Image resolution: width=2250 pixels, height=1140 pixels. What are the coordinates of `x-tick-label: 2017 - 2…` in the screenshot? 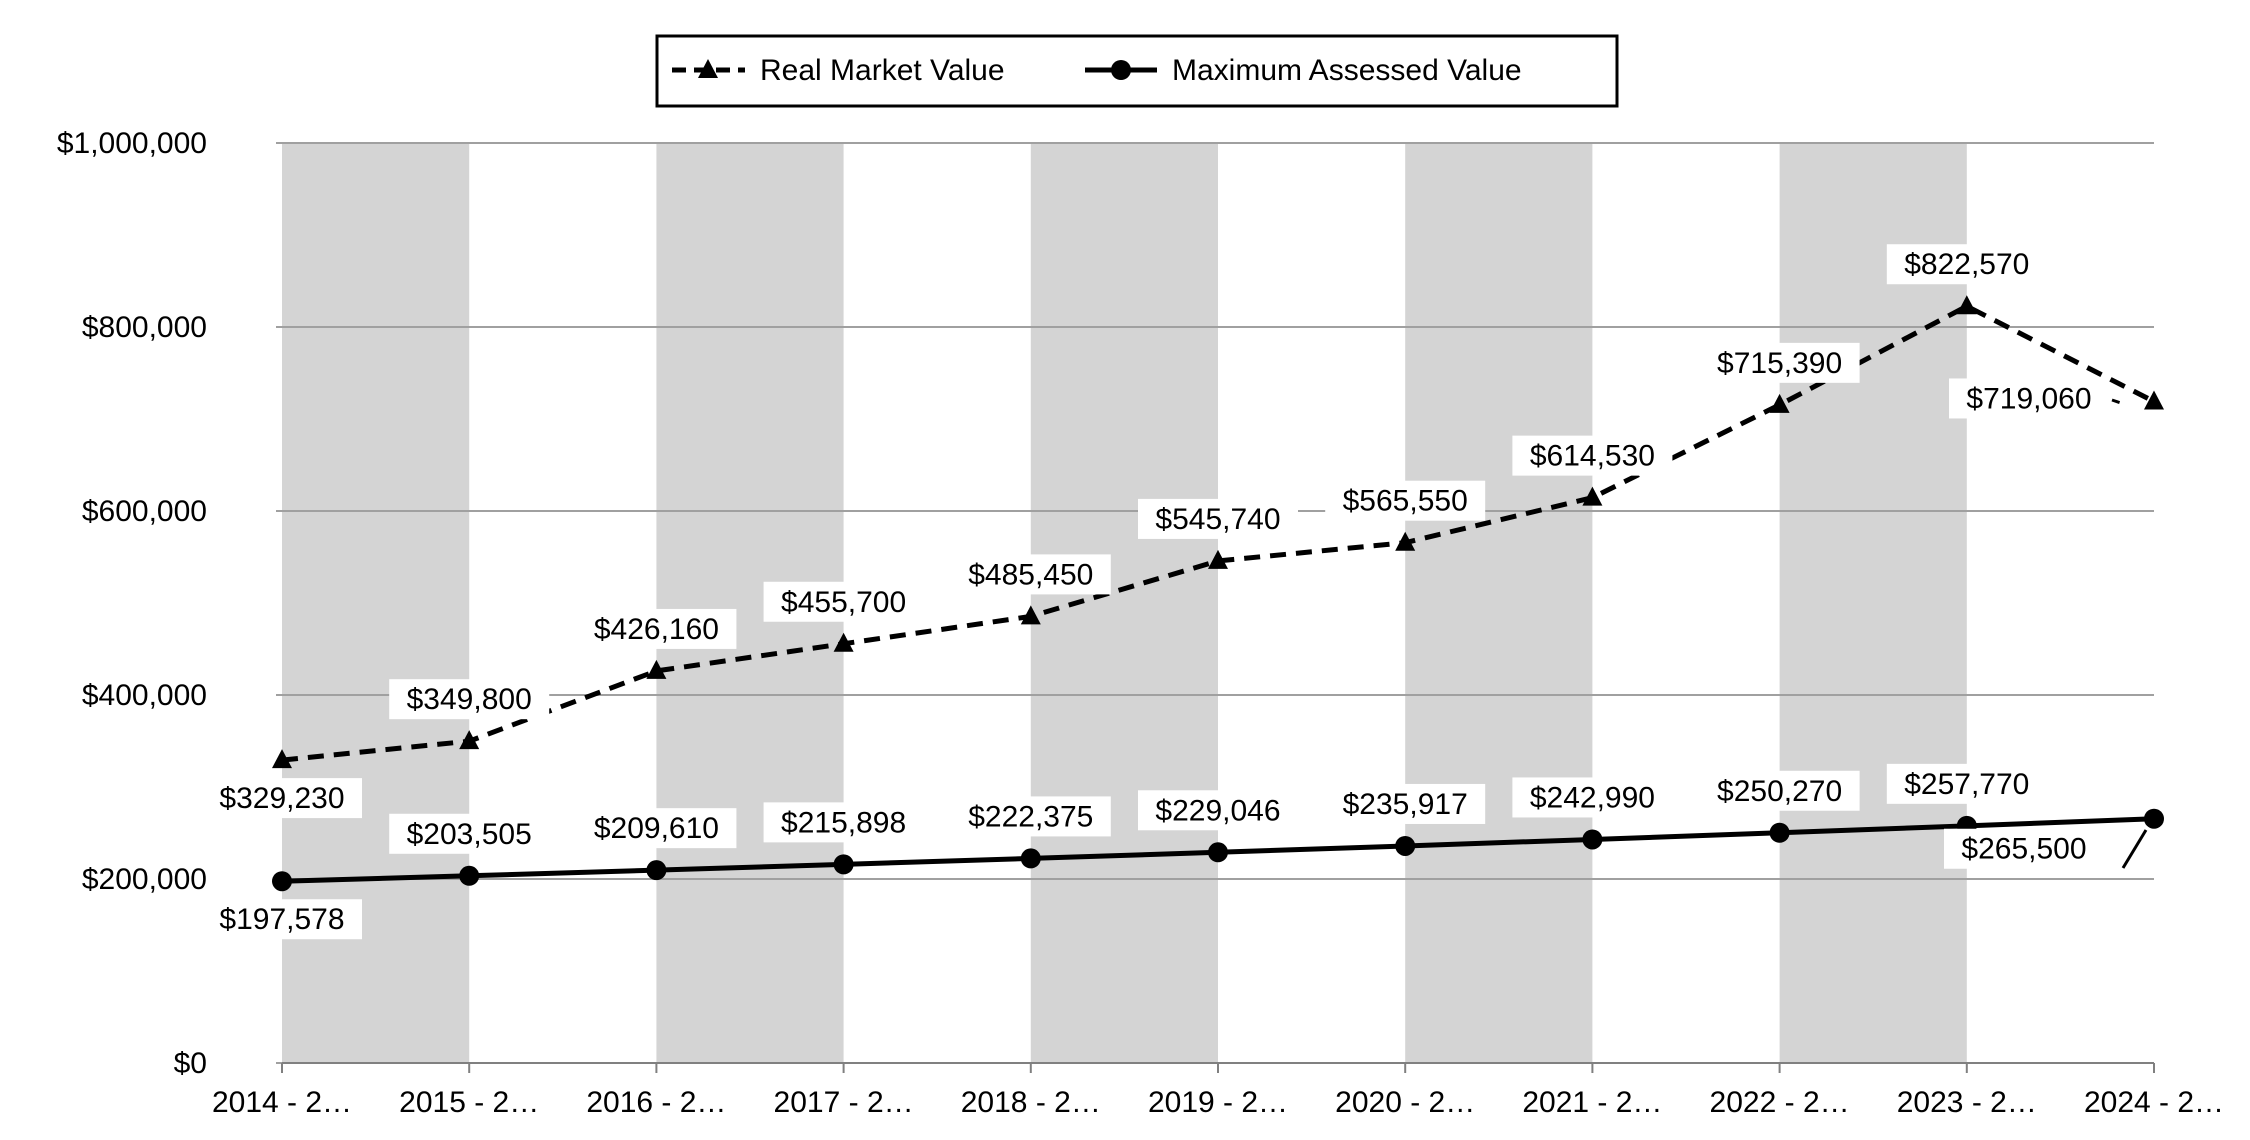 It's located at (844, 1102).